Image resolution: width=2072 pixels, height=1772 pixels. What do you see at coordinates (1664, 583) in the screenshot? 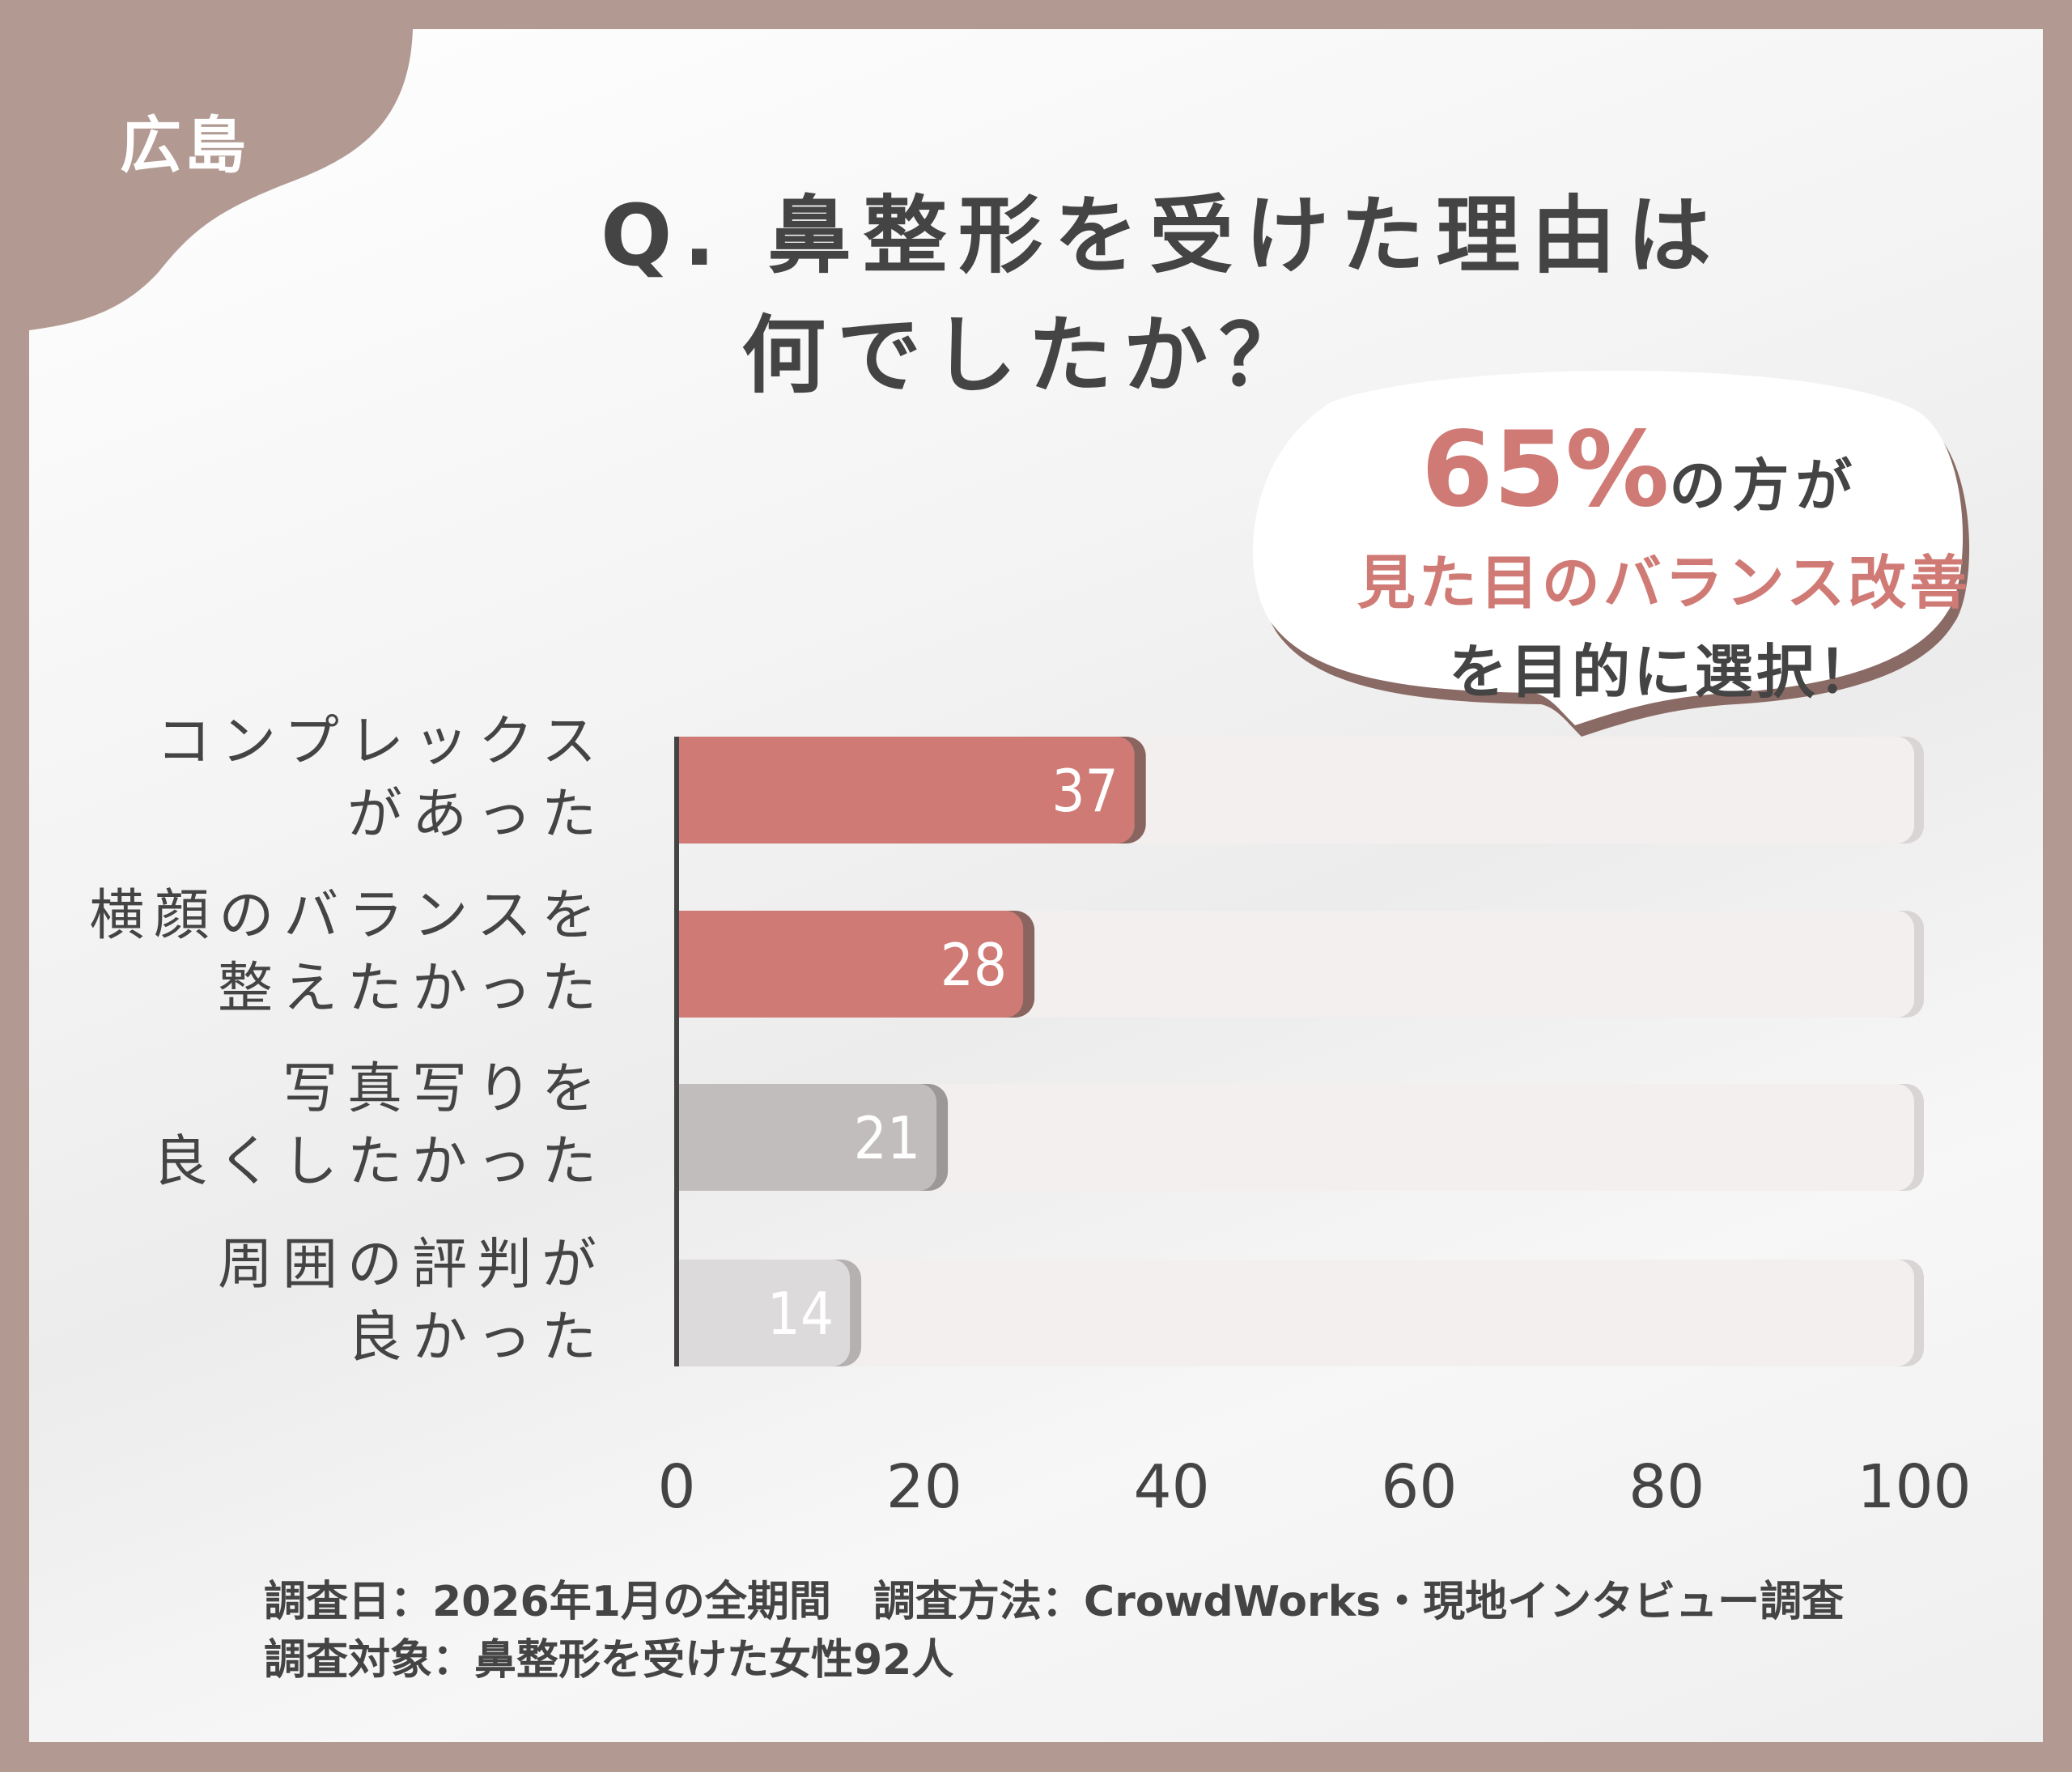
I see `callout-line-2: 見た目のバランス改善` at bounding box center [1664, 583].